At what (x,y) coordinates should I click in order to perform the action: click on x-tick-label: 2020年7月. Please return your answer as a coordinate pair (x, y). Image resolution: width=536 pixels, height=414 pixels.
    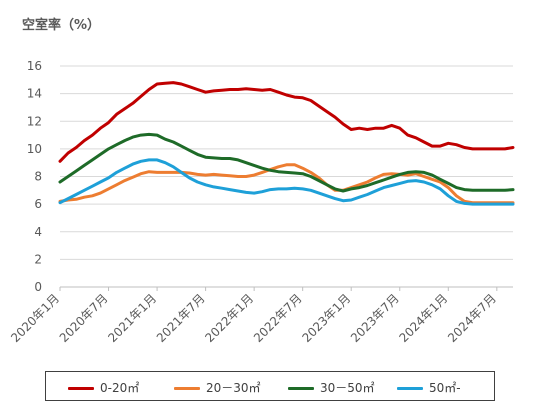
    Looking at the image, I should click on (84, 318).